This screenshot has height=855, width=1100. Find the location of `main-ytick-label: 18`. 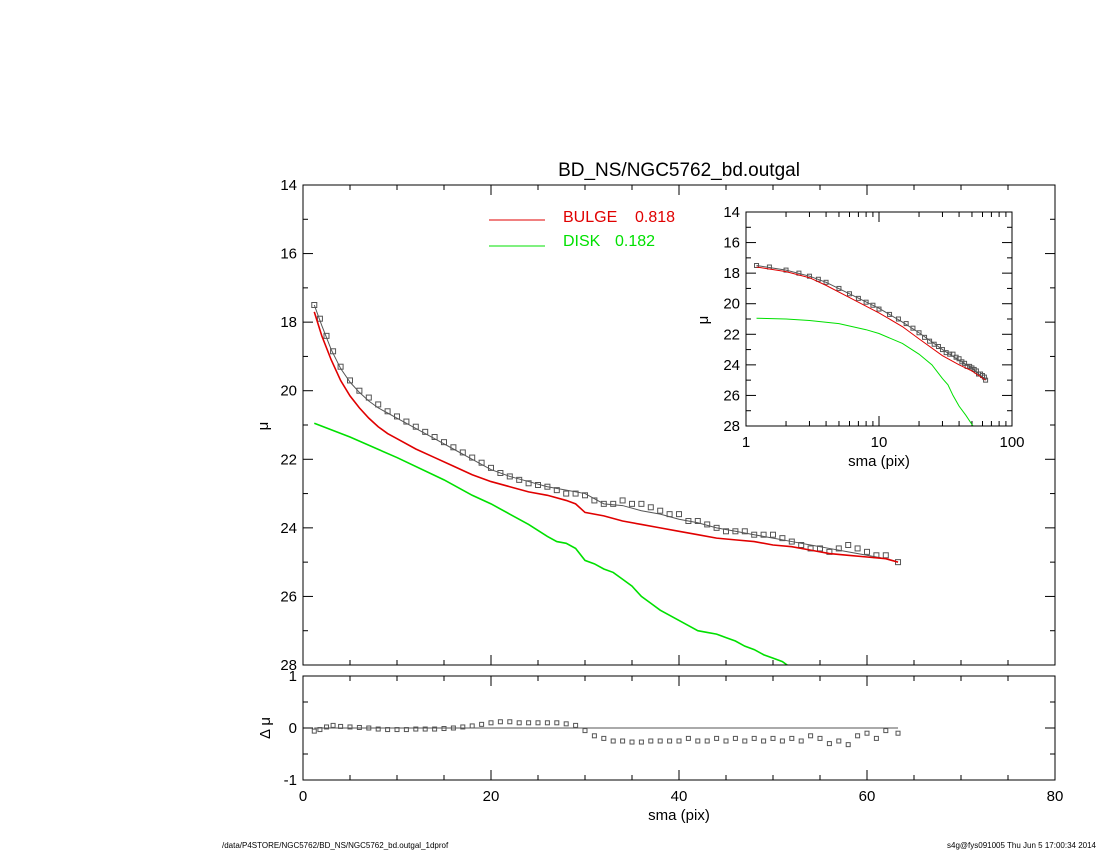

main-ytick-label: 18 is located at coordinates (288, 322).